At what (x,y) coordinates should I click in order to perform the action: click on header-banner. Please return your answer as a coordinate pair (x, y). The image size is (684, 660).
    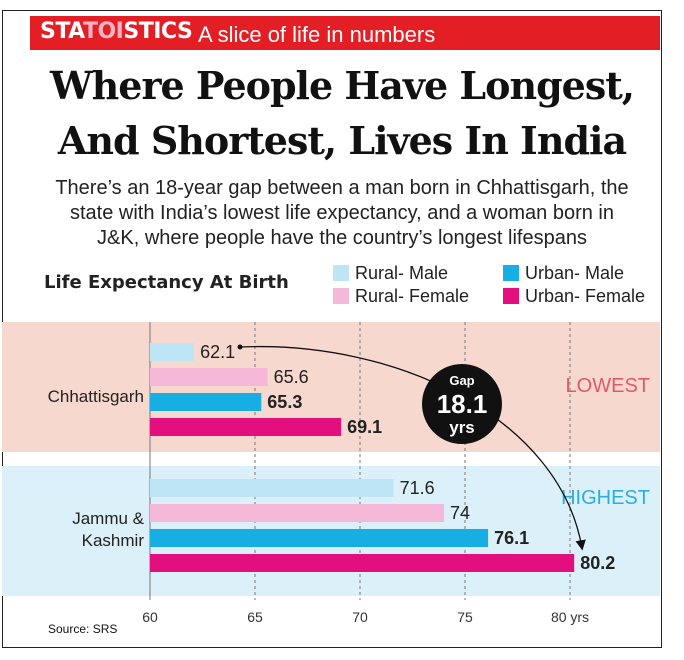
    Looking at the image, I should click on (345, 33).